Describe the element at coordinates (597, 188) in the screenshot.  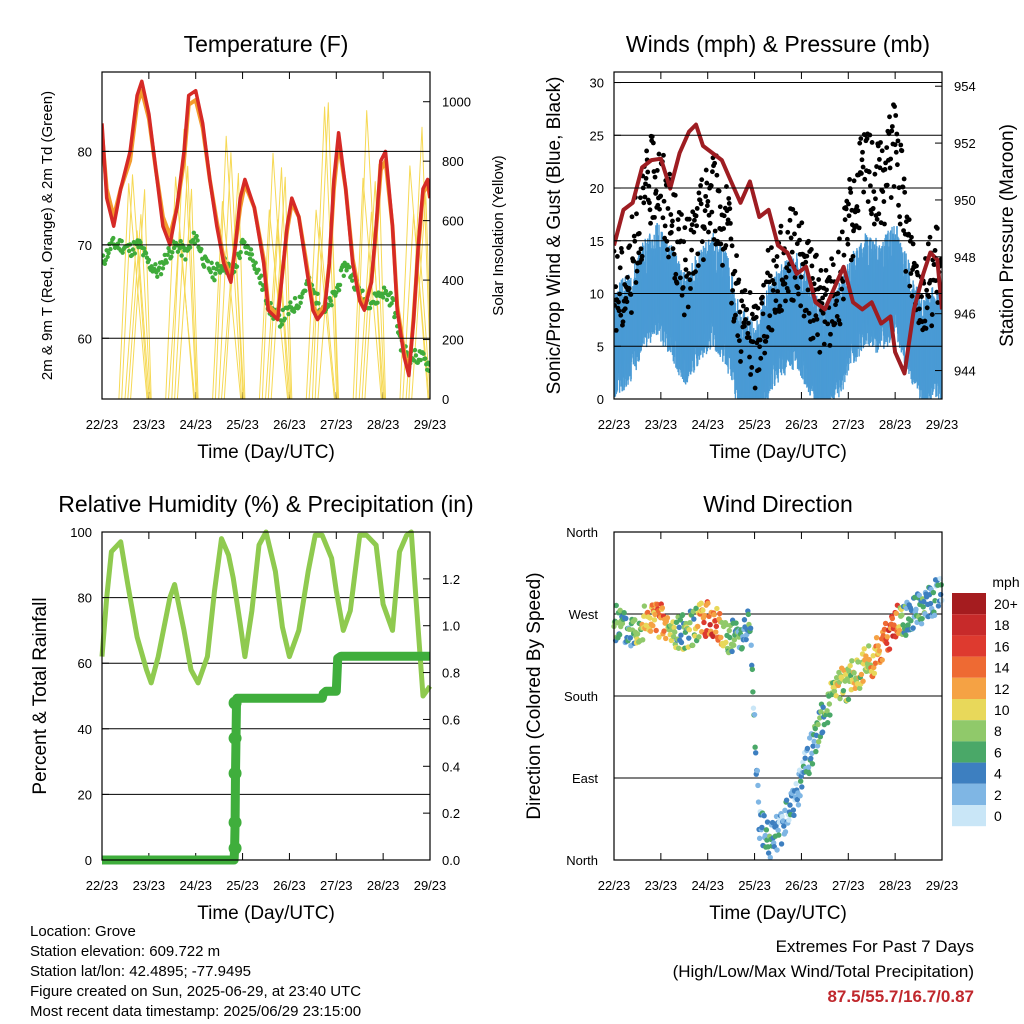
I see `y-tick-label: 20` at that location.